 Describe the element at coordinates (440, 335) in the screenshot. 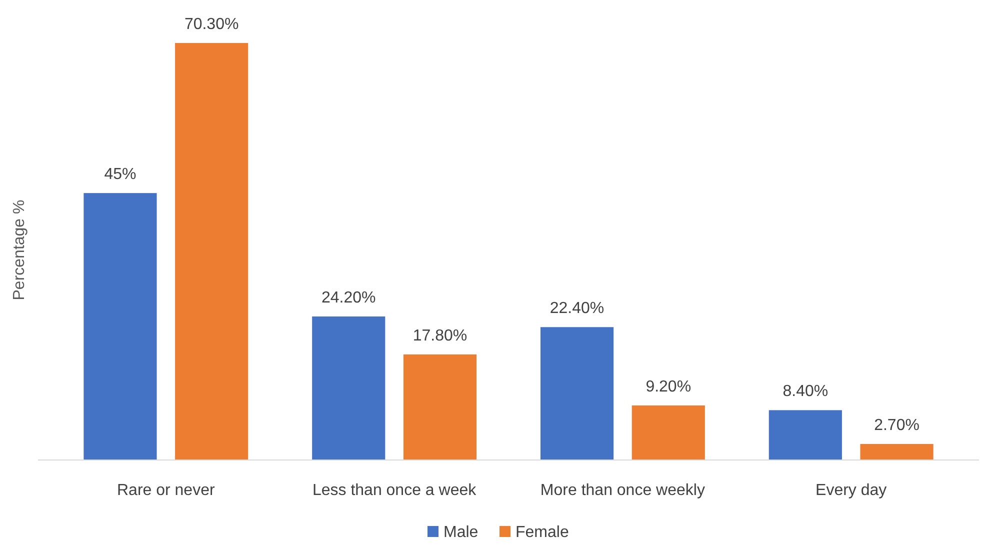

I see `data-label: 17.80%` at that location.